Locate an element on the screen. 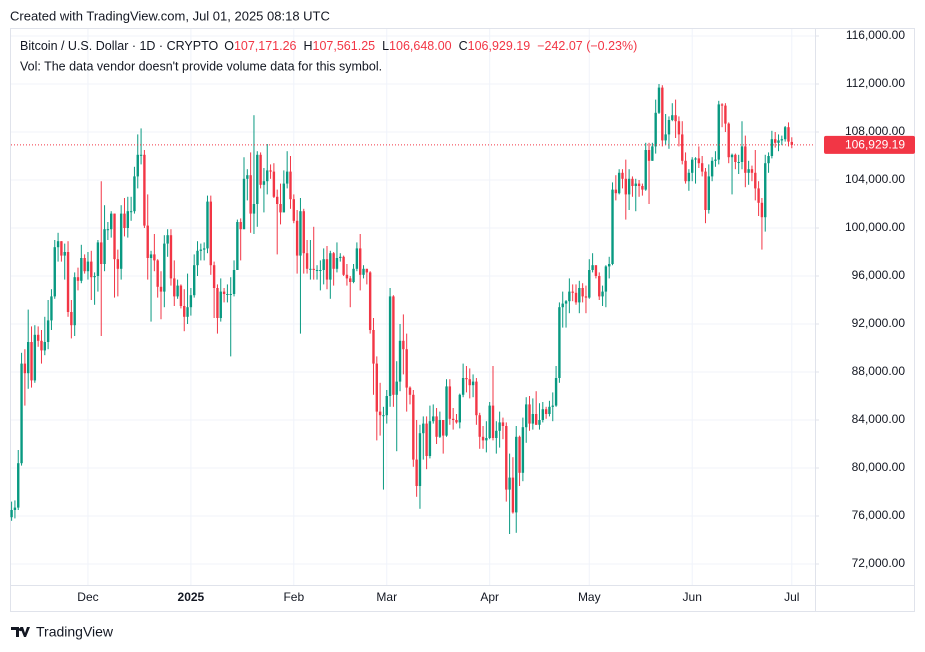 This screenshot has width=925, height=652. last-price-badge is located at coordinates (869, 144).